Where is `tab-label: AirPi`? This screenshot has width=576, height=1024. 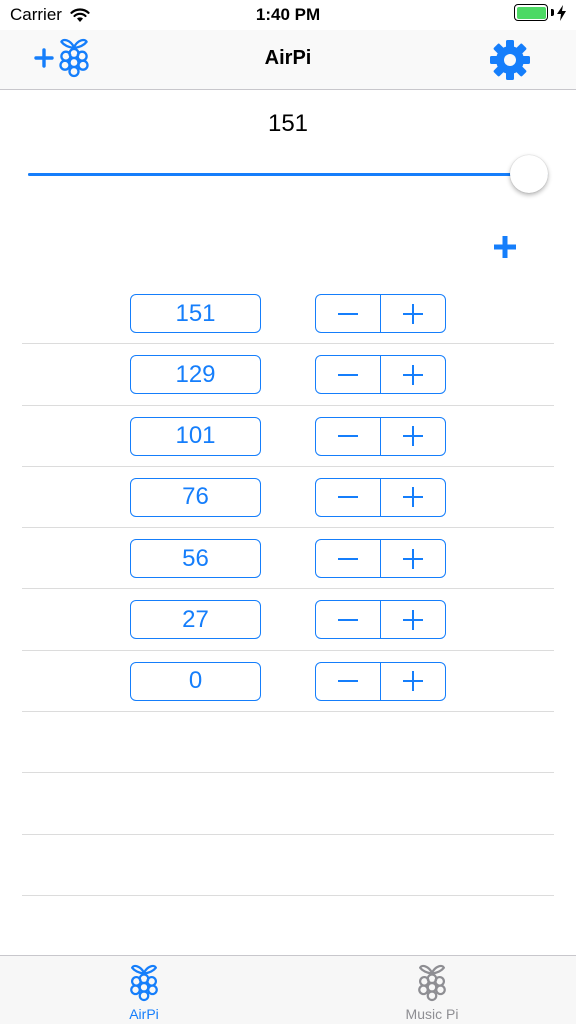
tab-label: AirPi is located at coordinates (144, 1014).